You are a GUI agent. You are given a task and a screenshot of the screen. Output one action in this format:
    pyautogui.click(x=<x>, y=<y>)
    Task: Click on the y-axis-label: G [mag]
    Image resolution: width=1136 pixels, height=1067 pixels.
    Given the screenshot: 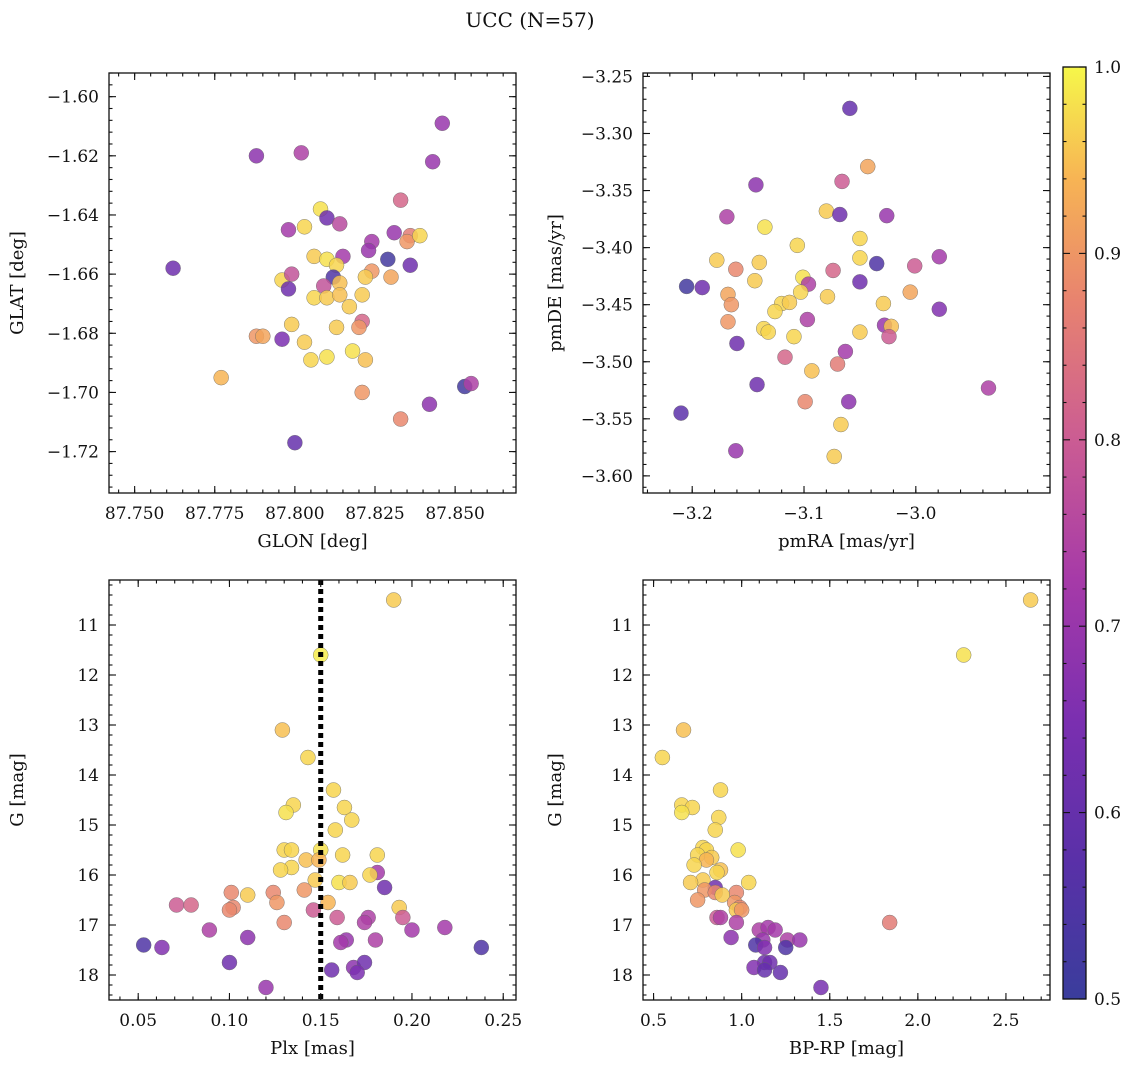 What is the action you would take?
    pyautogui.click(x=555, y=789)
    